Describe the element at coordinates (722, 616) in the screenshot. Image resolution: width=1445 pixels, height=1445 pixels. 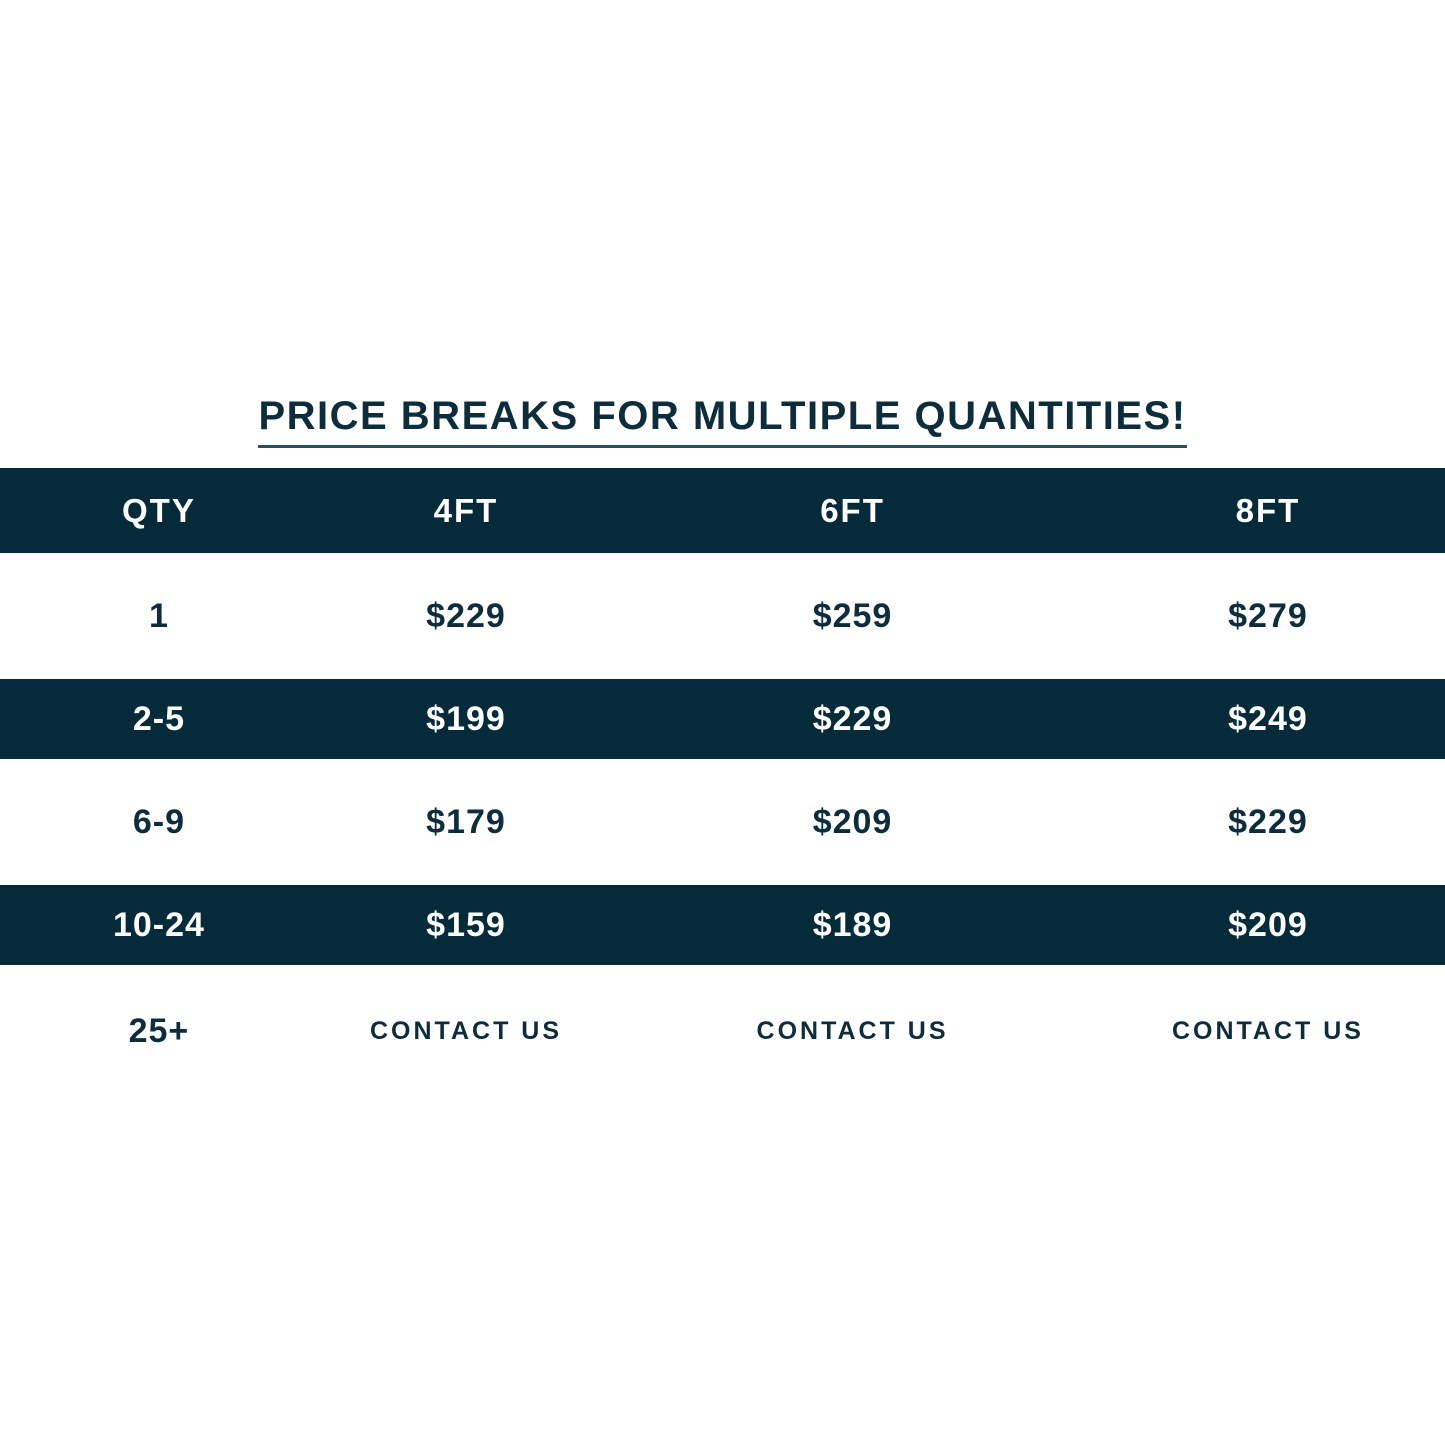
I see `table-row-qty-1: 1 $229 $259 $279` at that location.